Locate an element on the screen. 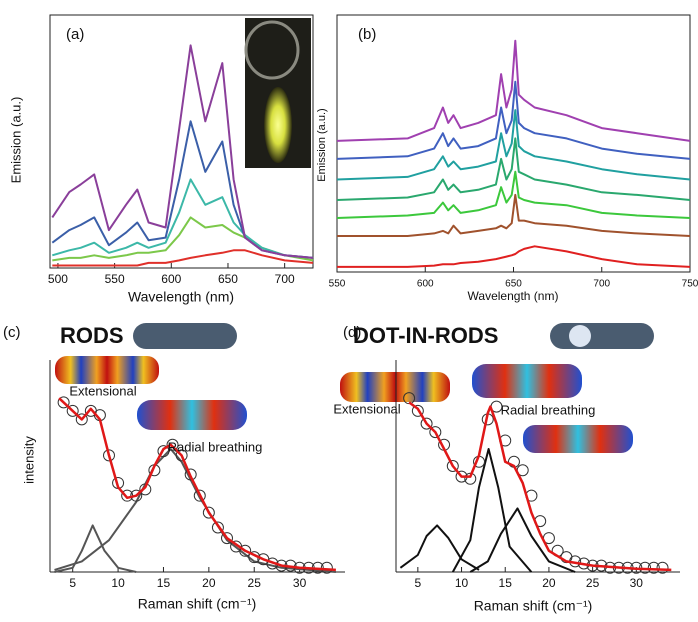 The height and width of the screenshot is (622, 698). y-axis-label: intensity is located at coordinates (28, 460).